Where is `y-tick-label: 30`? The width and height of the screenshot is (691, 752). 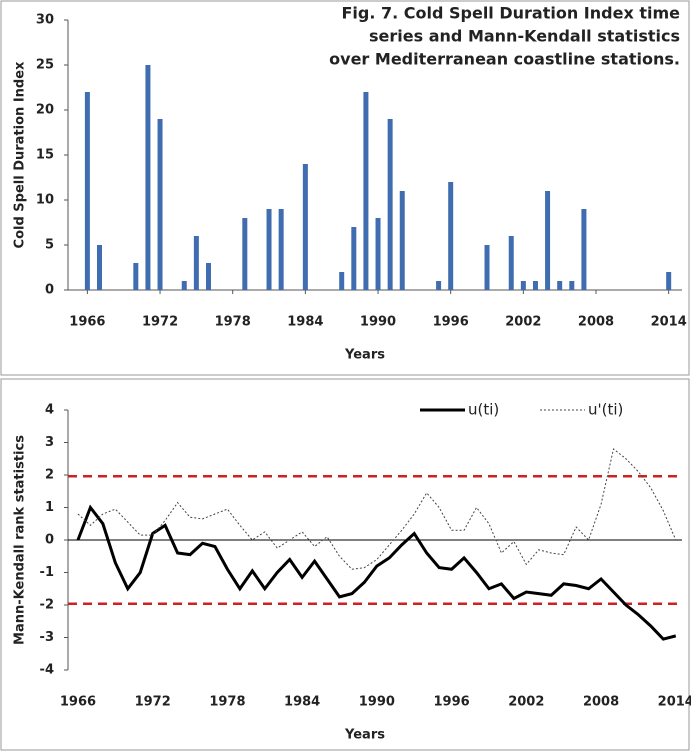 y-tick-label: 30 is located at coordinates (45, 20).